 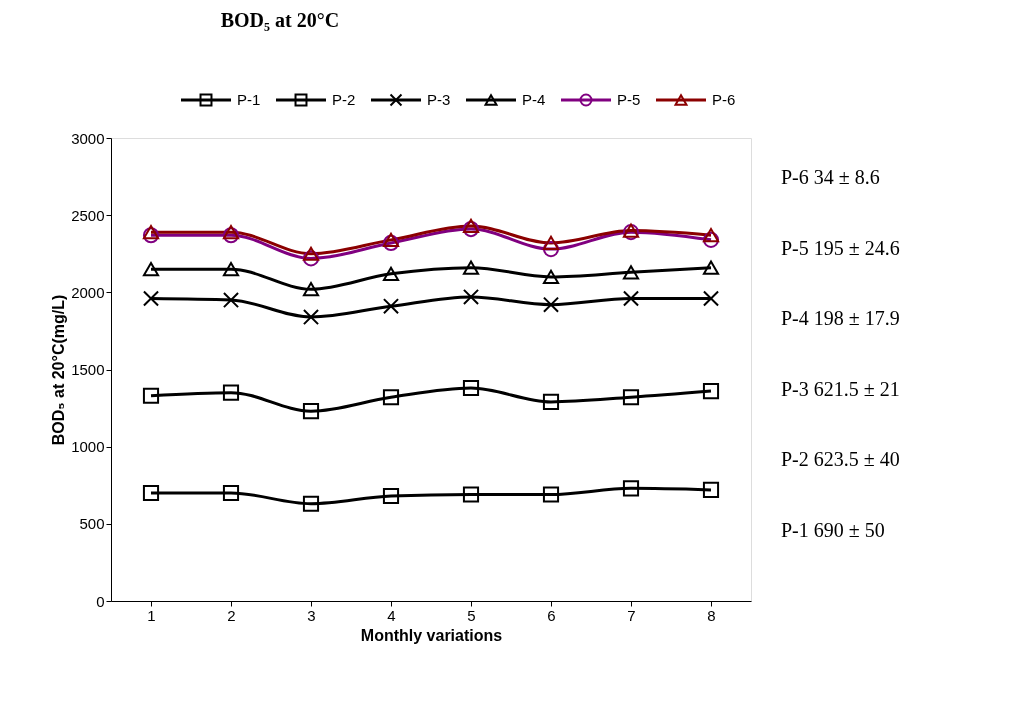 What do you see at coordinates (344, 99) in the screenshot?
I see `legend-label: P-2` at bounding box center [344, 99].